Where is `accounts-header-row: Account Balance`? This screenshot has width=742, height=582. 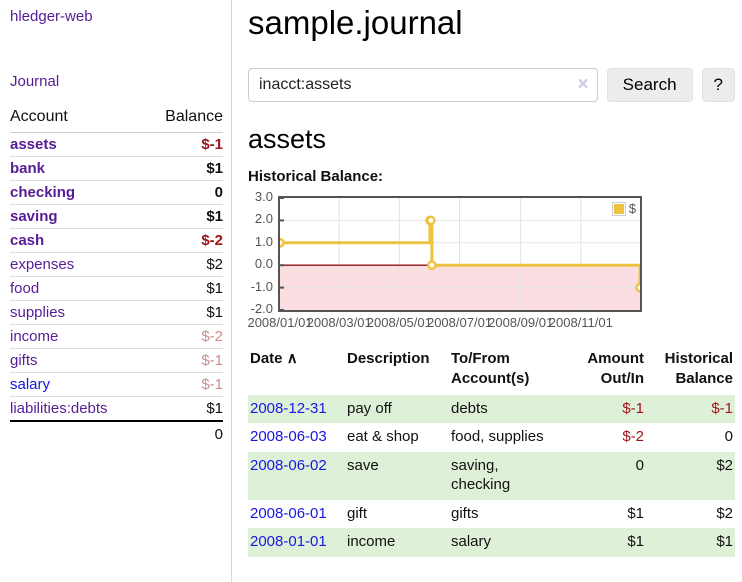 accounts-header-row: Account Balance is located at coordinates (116, 119).